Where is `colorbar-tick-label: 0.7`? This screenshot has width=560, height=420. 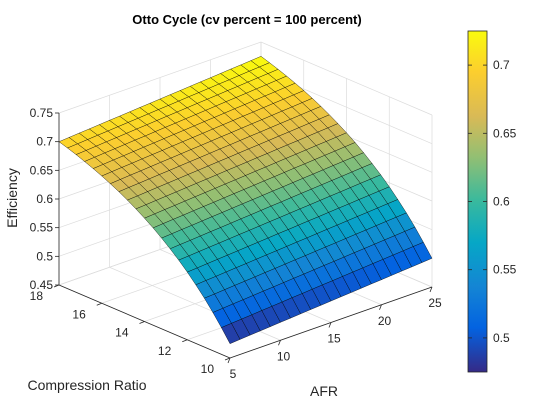
colorbar-tick-label: 0.7 is located at coordinates (501, 65).